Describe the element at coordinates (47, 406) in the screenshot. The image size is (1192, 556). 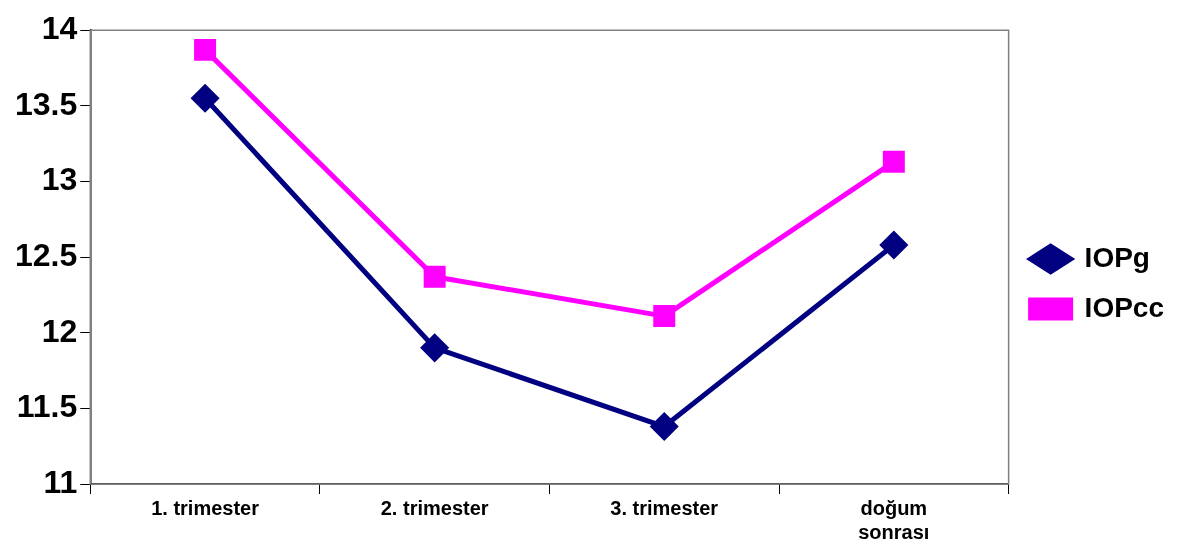
I see `y-tick-label: 11.5` at that location.